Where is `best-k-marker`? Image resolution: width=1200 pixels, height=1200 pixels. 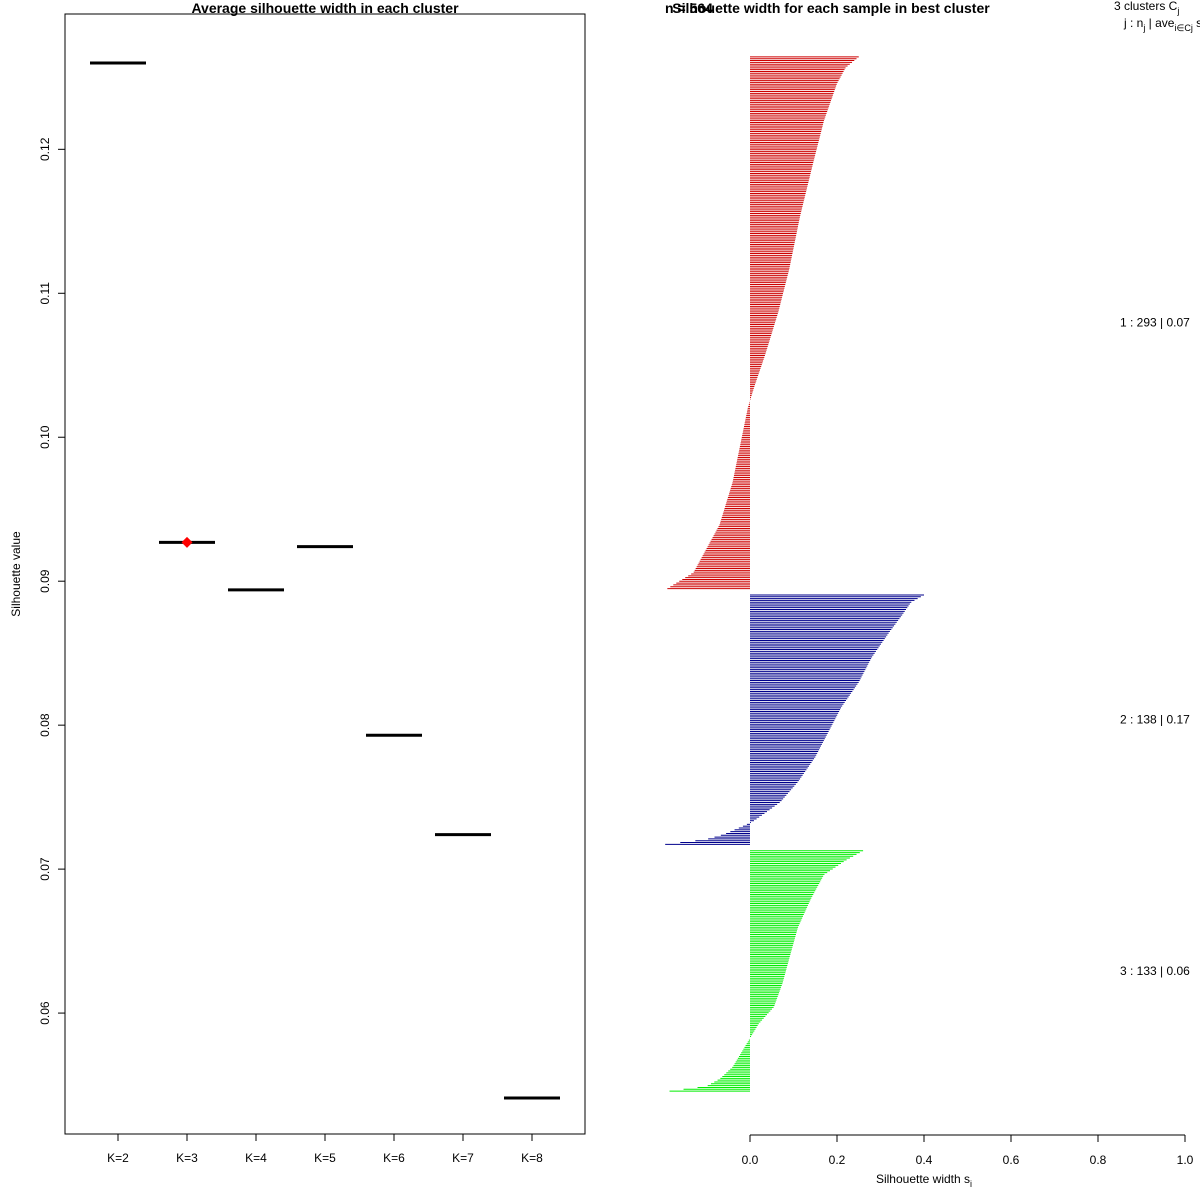 best-k-marker is located at coordinates (187, 542).